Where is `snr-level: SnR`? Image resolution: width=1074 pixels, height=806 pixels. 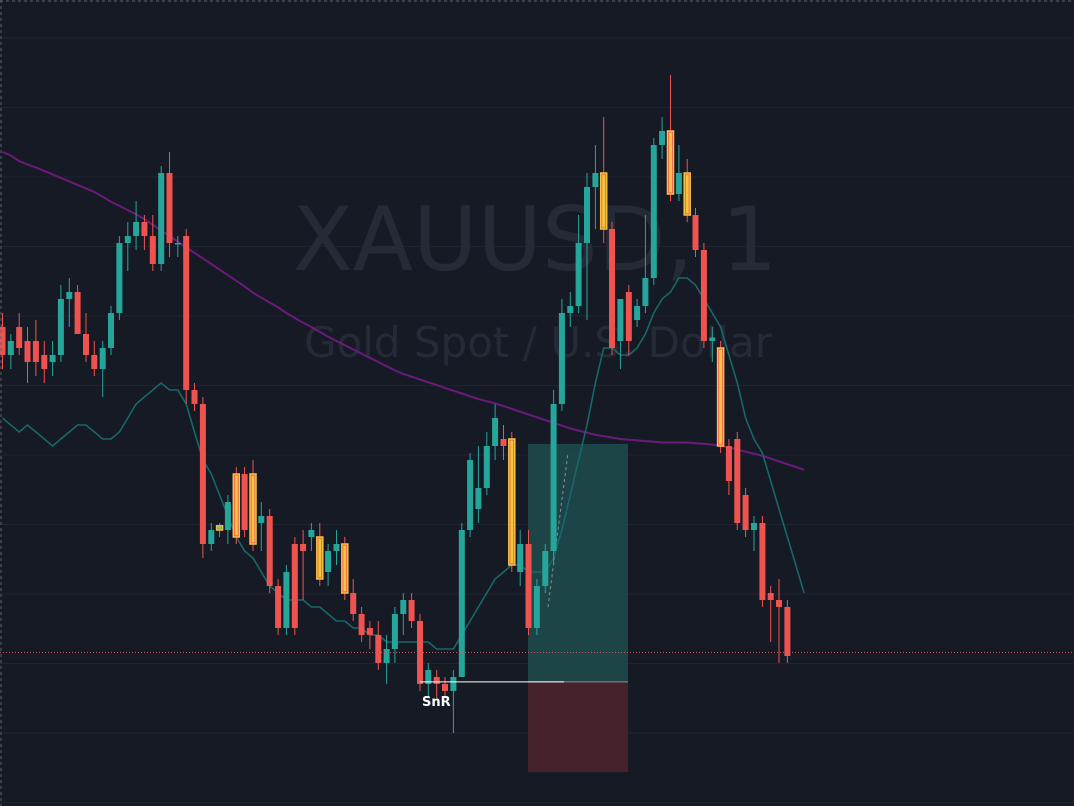
snr-level: SnR is located at coordinates (492, 695).